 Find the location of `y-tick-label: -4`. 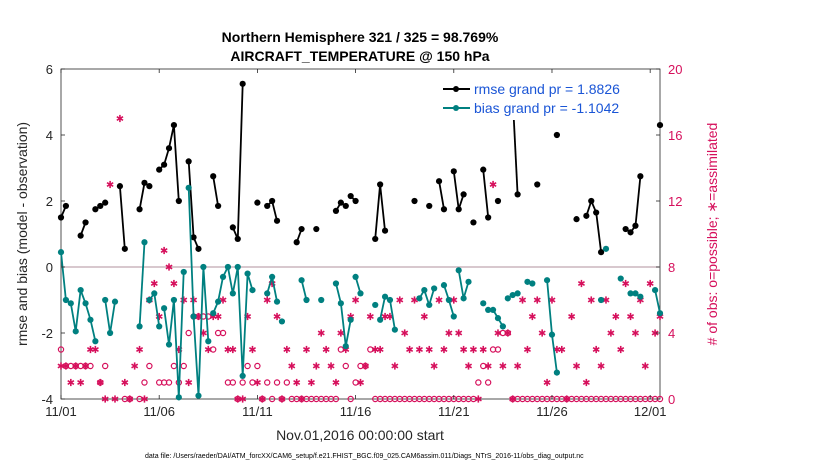

y-tick-label: -4 is located at coordinates (47, 399).